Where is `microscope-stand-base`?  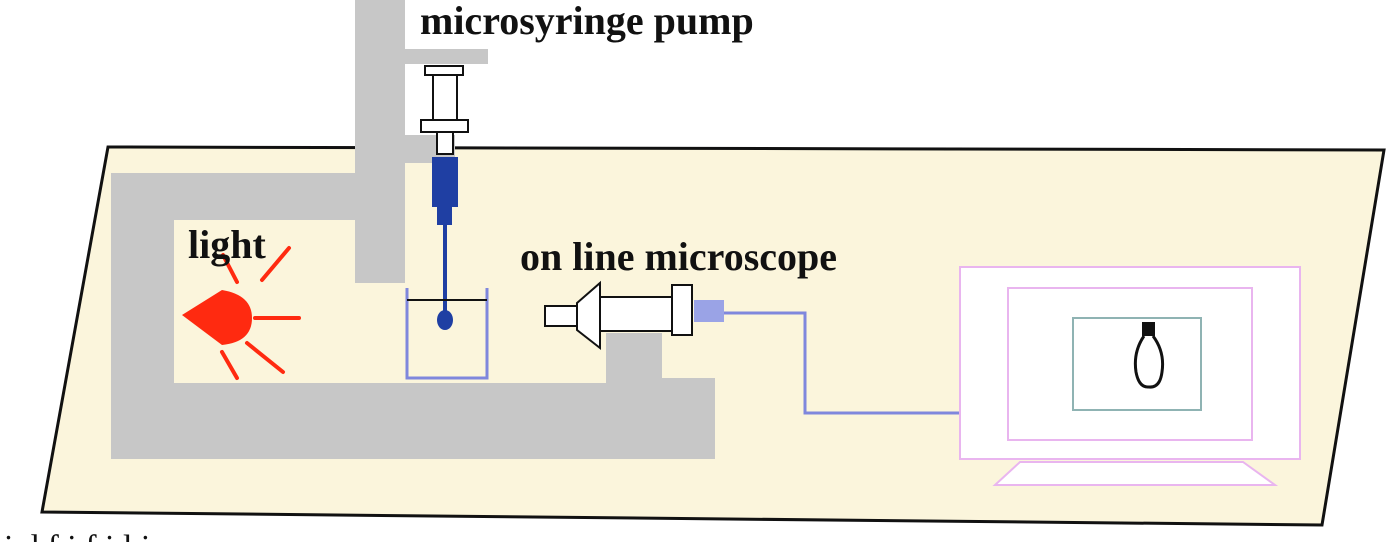 microscope-stand-base is located at coordinates (660, 388).